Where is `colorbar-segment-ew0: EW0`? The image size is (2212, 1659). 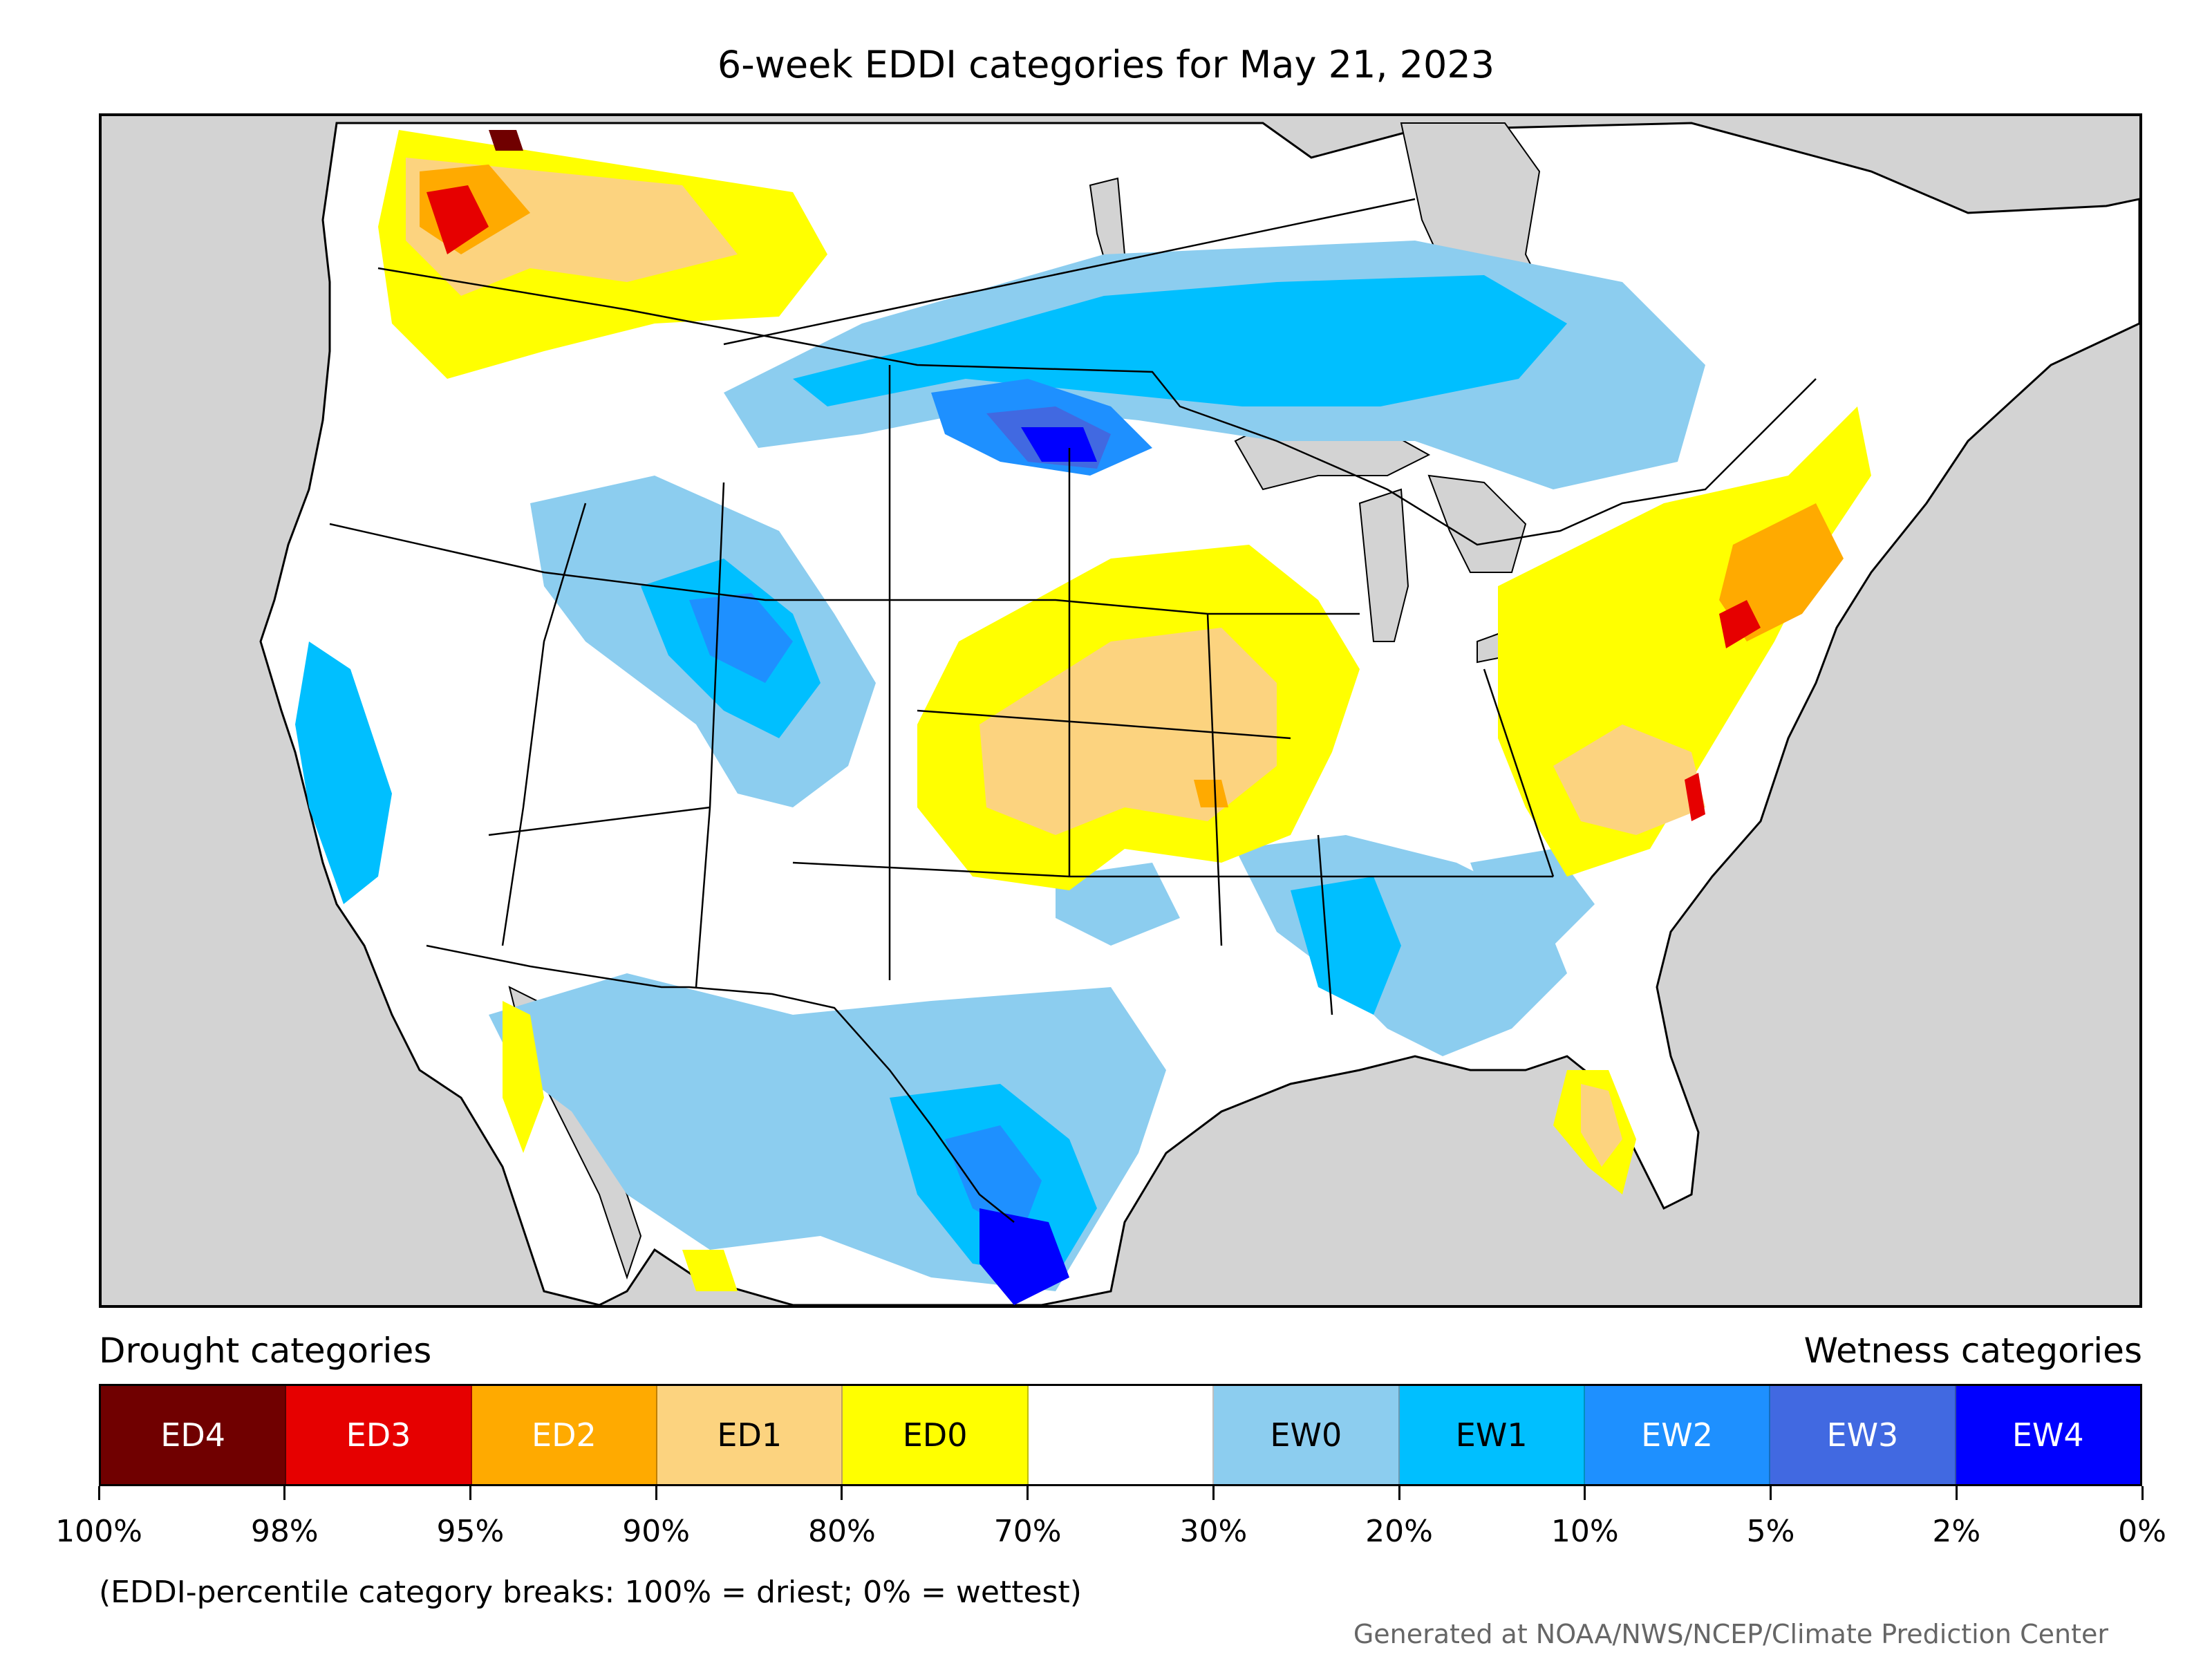
colorbar-segment-ew0: EW0 is located at coordinates (1307, 1435).